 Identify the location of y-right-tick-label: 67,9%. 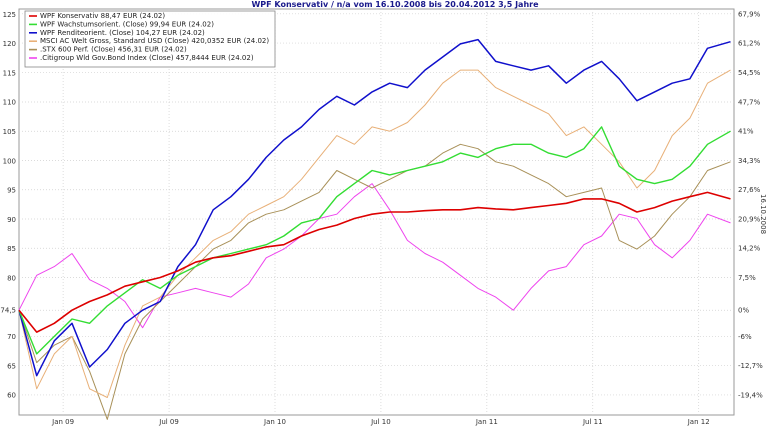
(749, 14).